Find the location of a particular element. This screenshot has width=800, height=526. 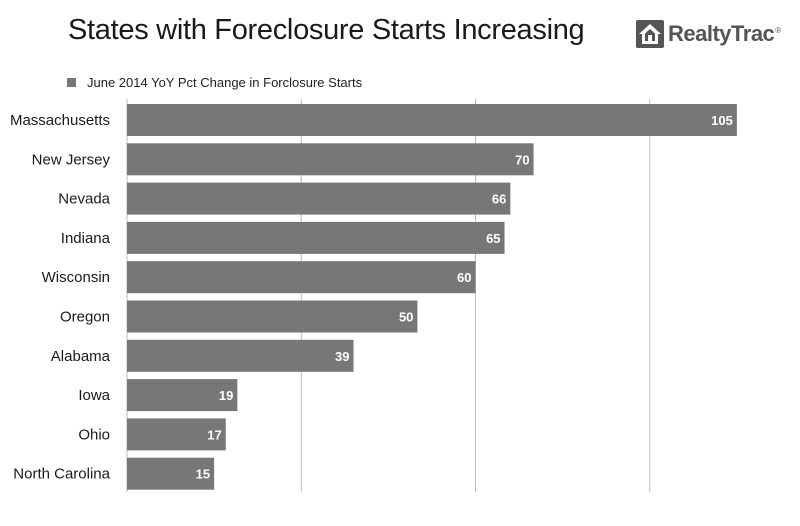

category-label: North Carolina is located at coordinates (61, 474).